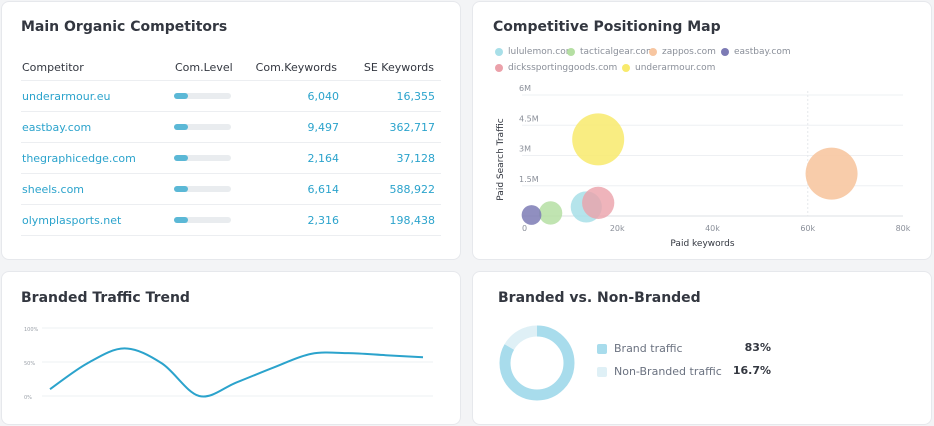  What do you see at coordinates (525, 88) in the screenshot?
I see `y-tick-label: 6M` at bounding box center [525, 88].